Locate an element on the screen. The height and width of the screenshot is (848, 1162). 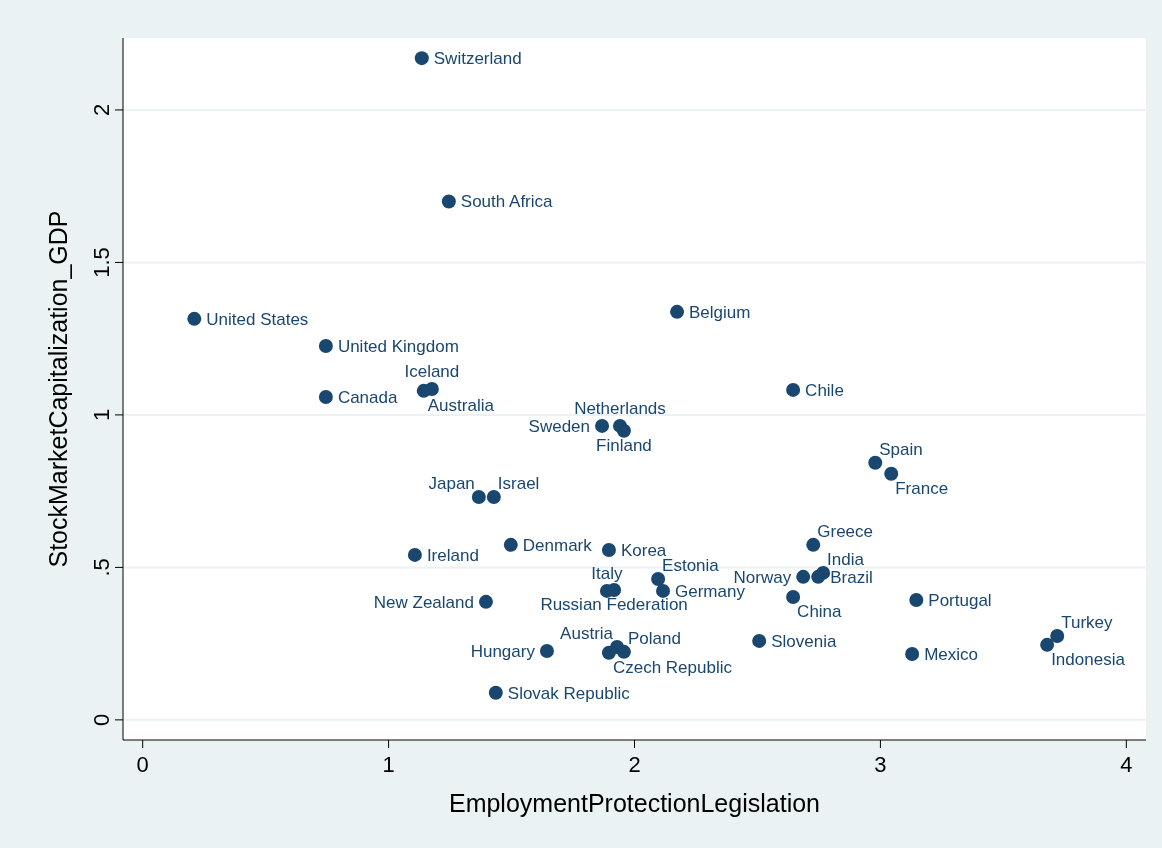
data-label: Chile is located at coordinates (824, 390).